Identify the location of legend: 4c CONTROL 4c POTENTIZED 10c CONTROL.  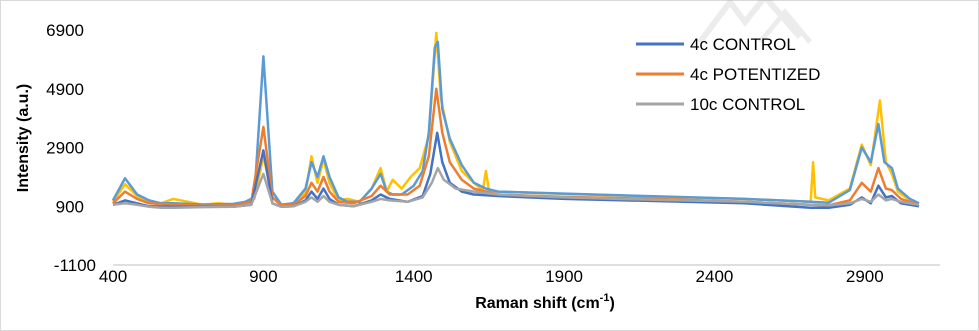
(728, 74).